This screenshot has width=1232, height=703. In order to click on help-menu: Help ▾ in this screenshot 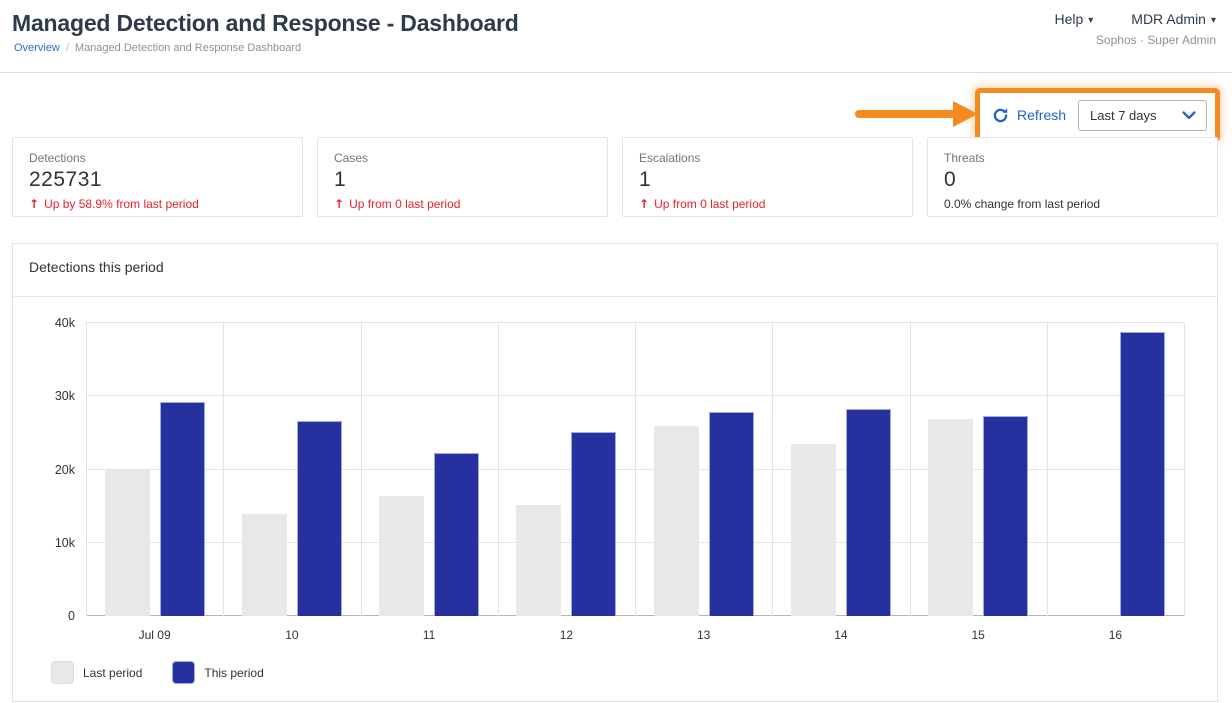, I will do `click(1073, 19)`.